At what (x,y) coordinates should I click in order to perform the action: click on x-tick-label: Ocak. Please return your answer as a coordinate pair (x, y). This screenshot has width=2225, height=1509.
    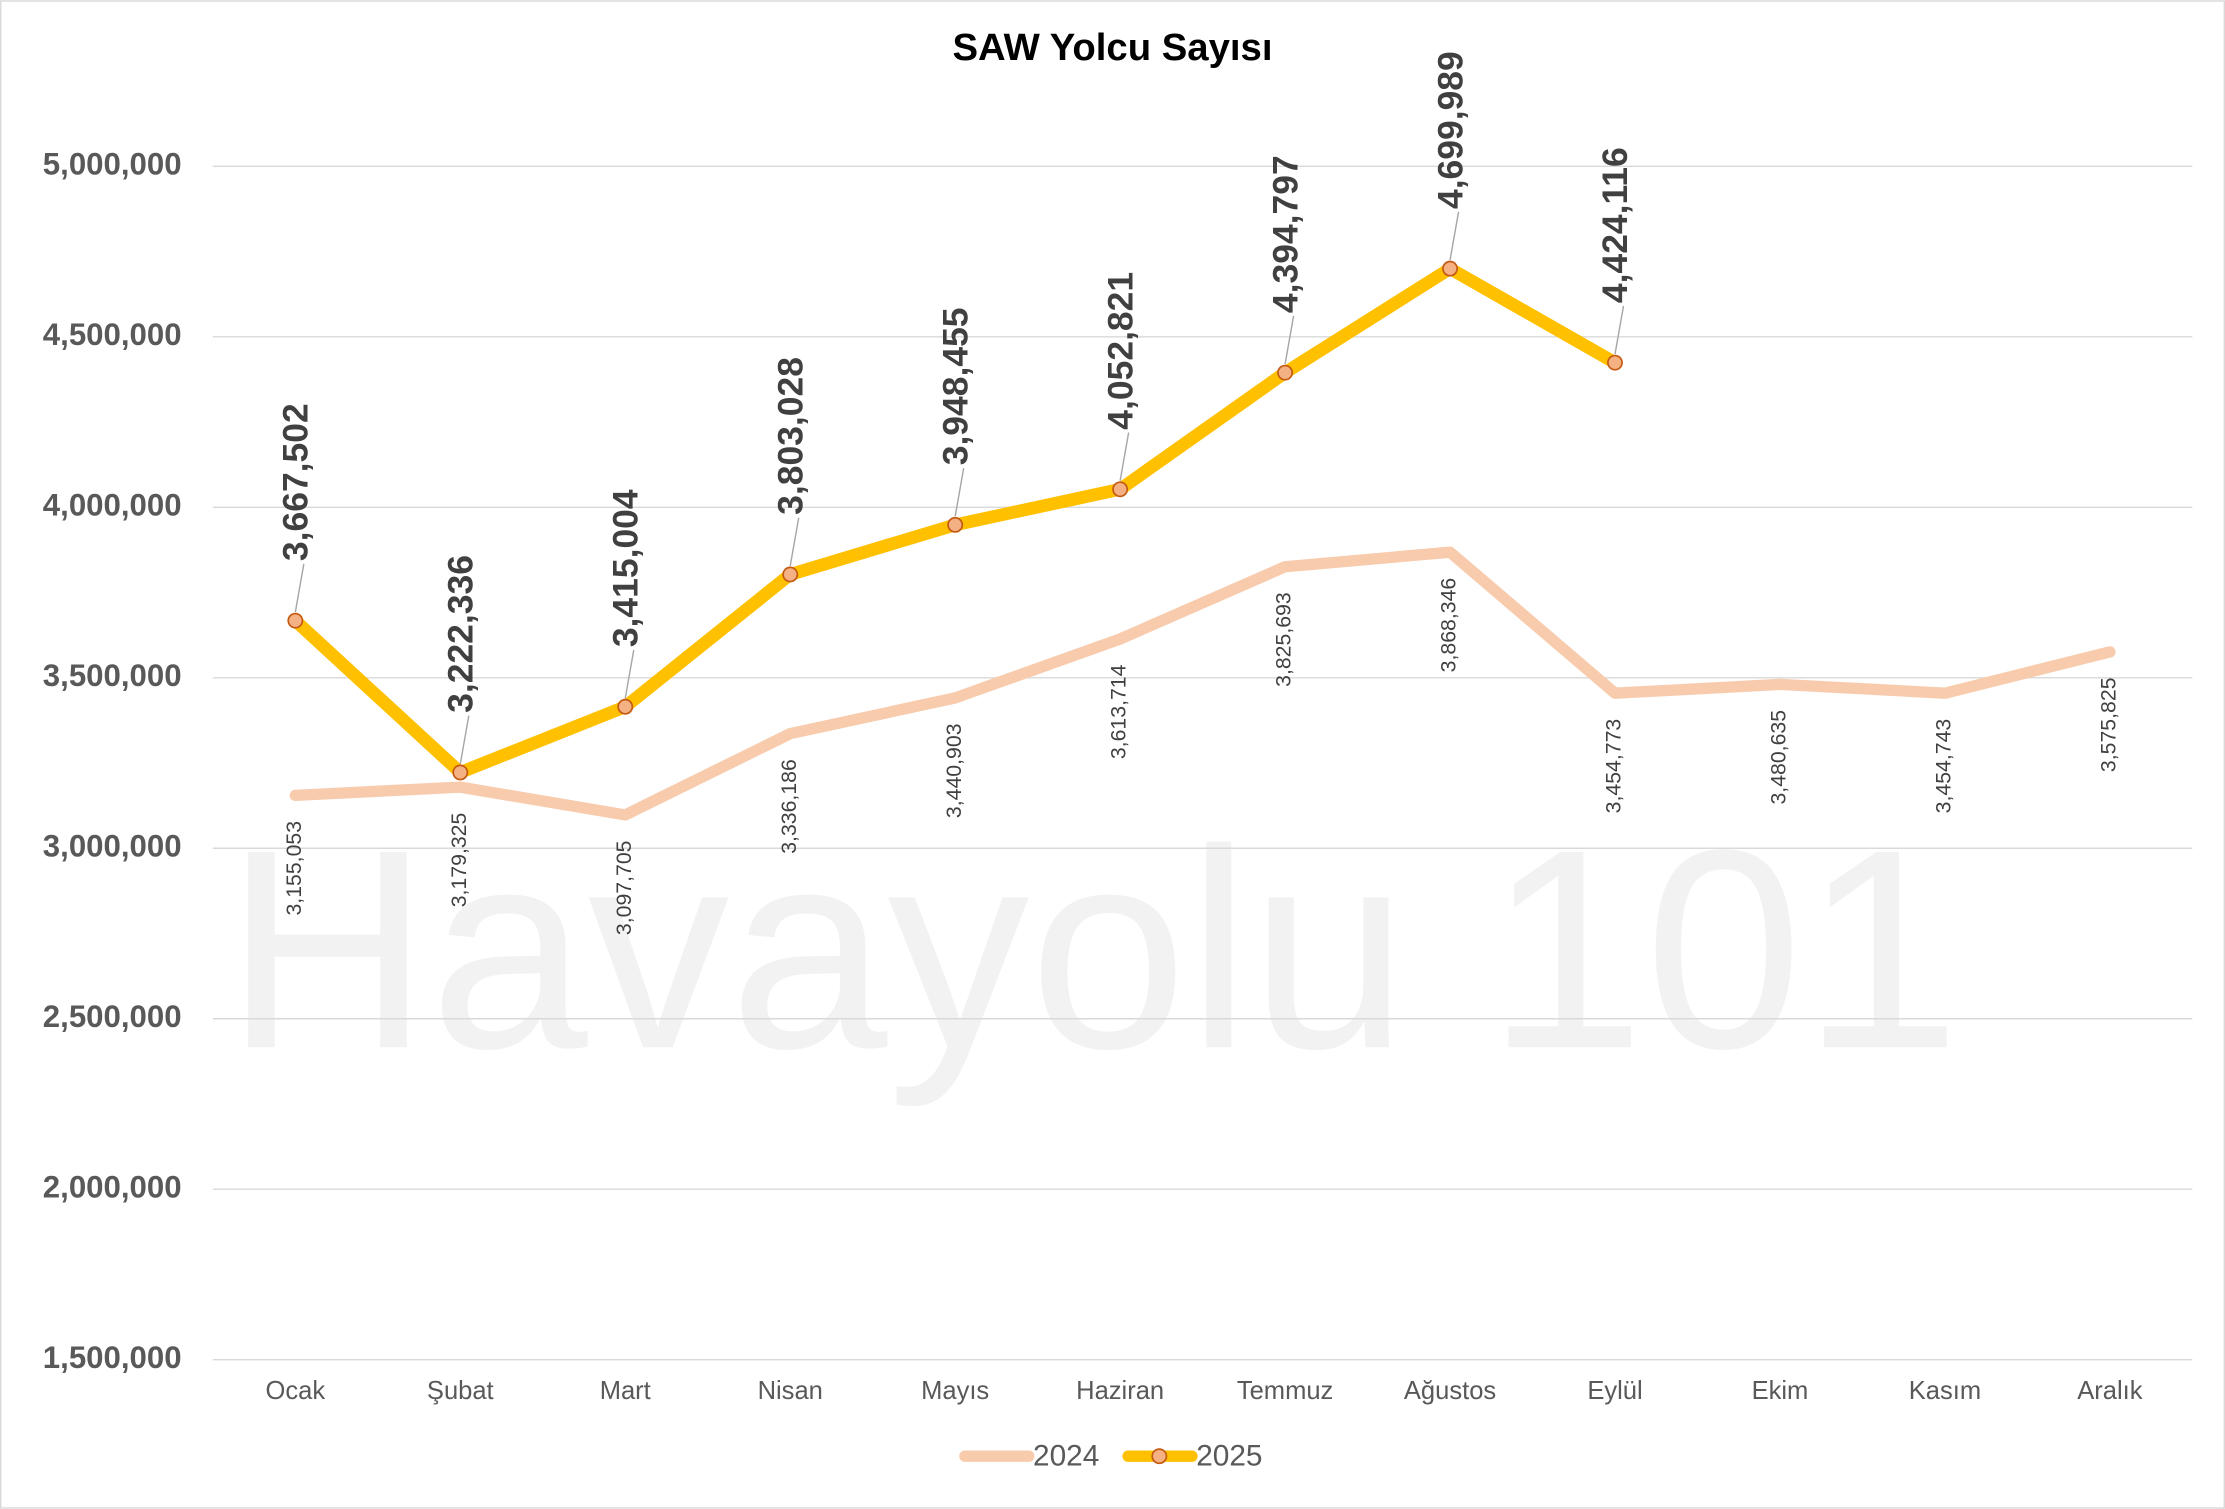
    Looking at the image, I should click on (296, 1391).